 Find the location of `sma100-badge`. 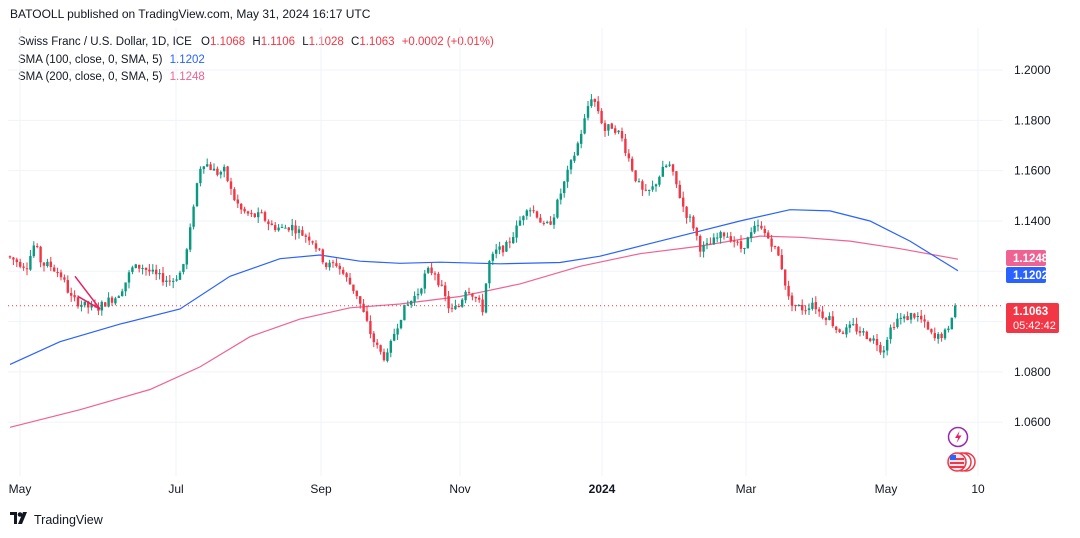

sma100-badge is located at coordinates (1026, 275).